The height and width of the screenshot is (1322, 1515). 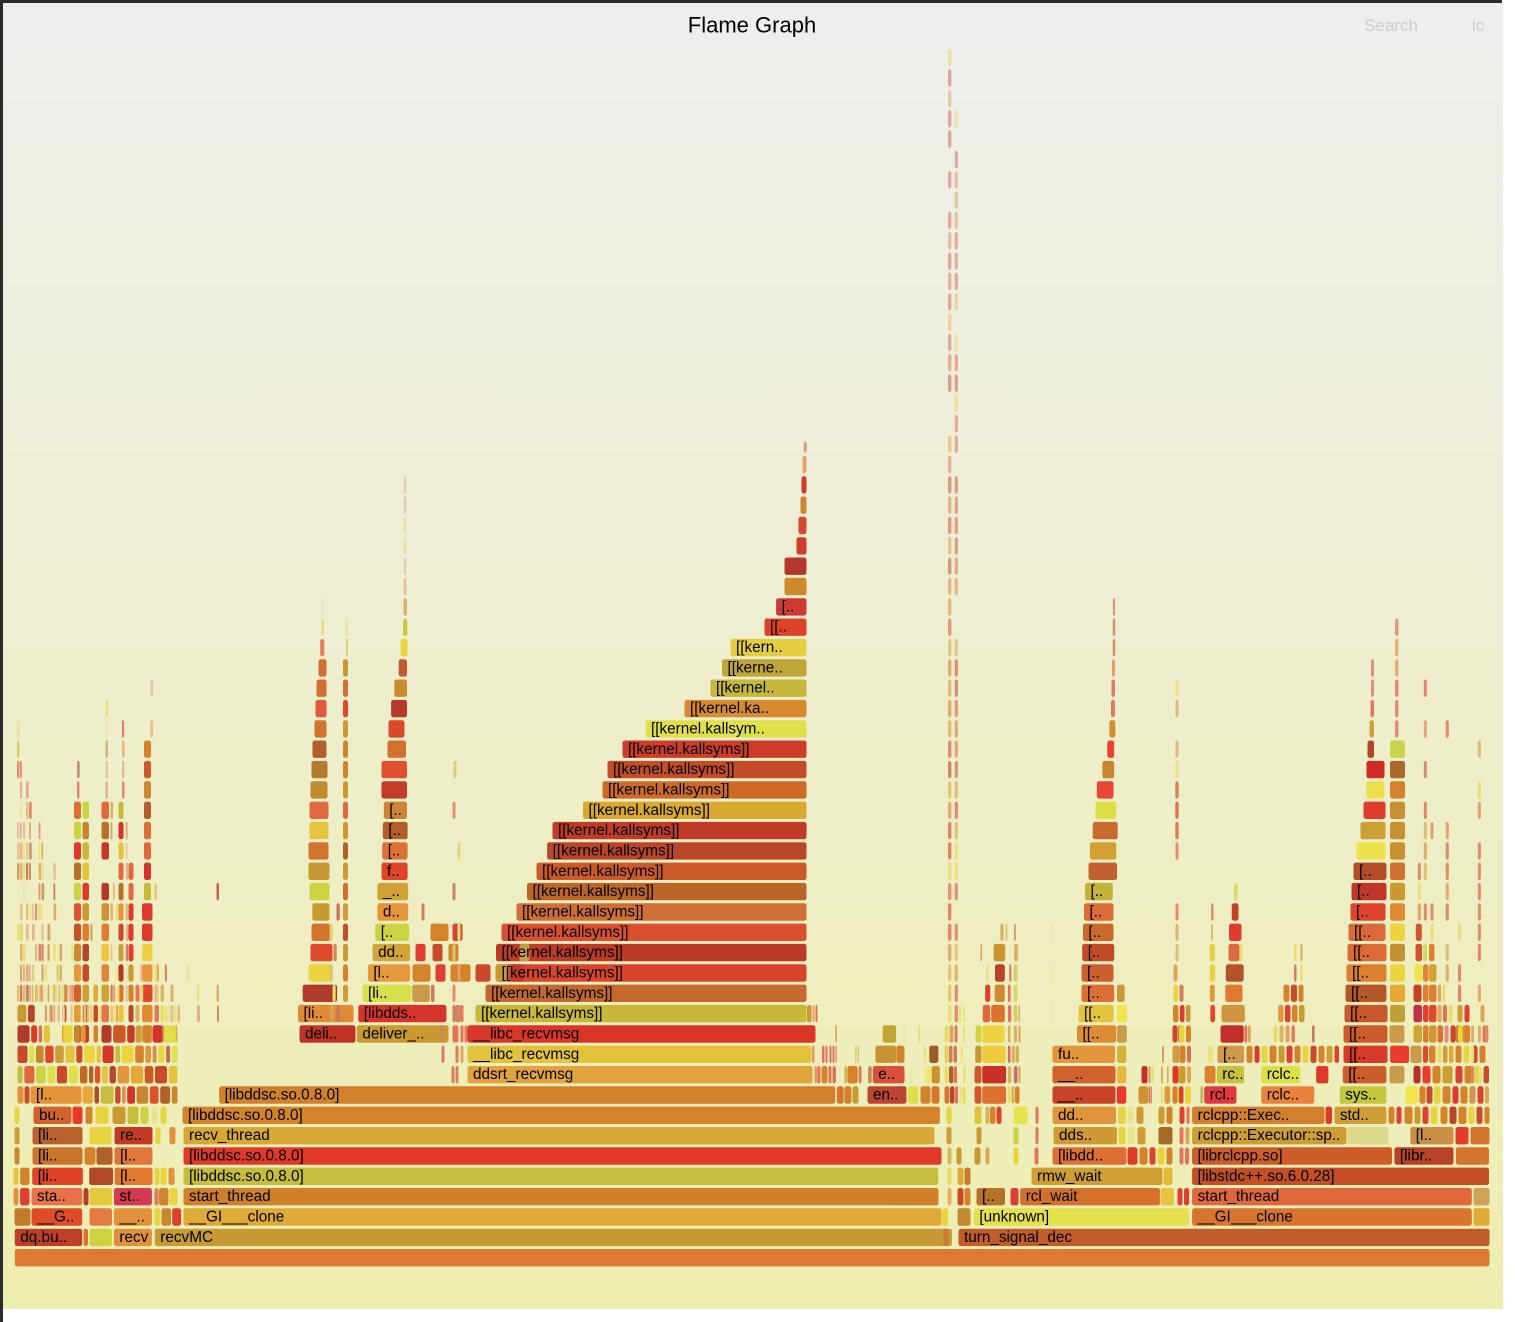 What do you see at coordinates (1268, 1135) in the screenshot?
I see `svg-text: rclcpp::Executor::sp..` at bounding box center [1268, 1135].